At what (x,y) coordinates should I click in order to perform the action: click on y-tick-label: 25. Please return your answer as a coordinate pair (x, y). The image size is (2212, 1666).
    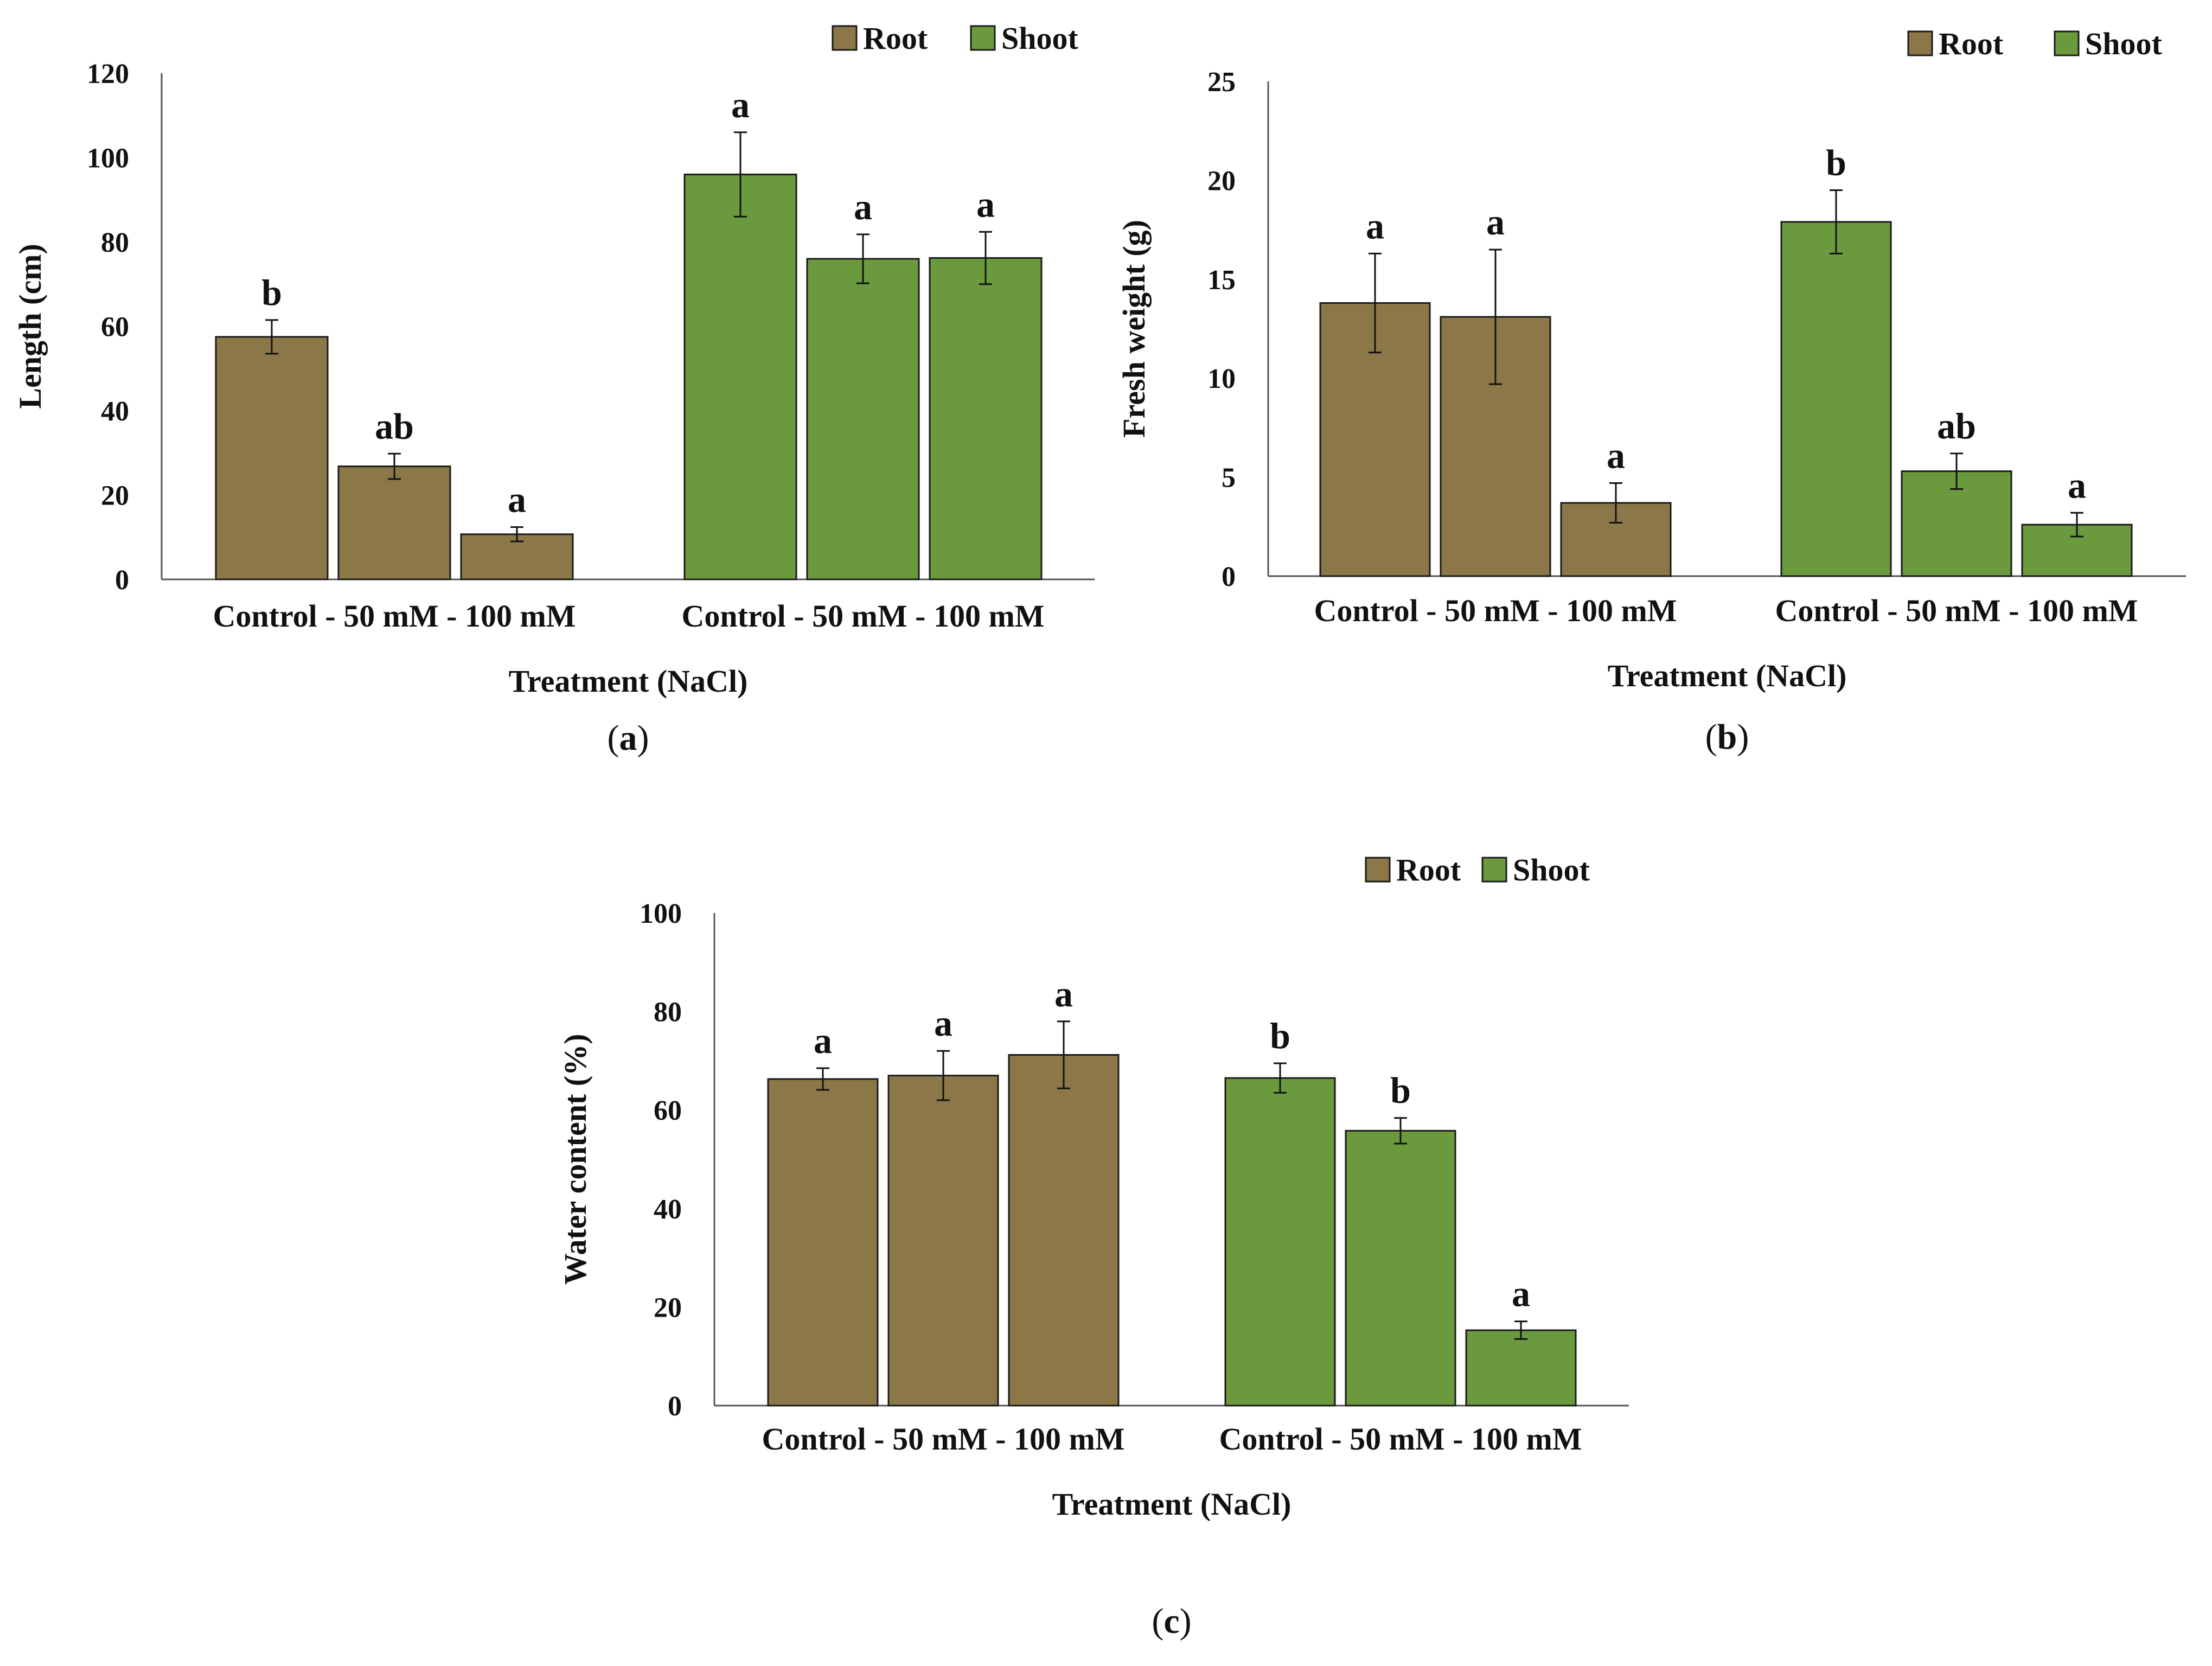
    Looking at the image, I should click on (1221, 83).